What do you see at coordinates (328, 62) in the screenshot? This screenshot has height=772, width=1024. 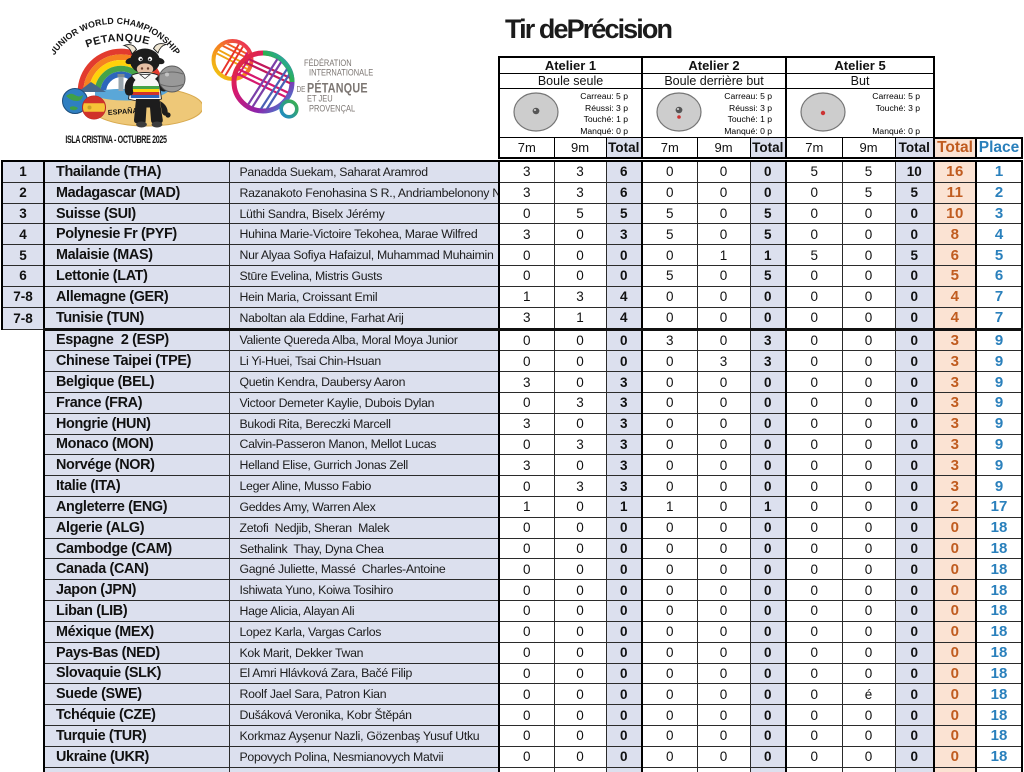 I see `svg-text: FÉDÉRATION` at bounding box center [328, 62].